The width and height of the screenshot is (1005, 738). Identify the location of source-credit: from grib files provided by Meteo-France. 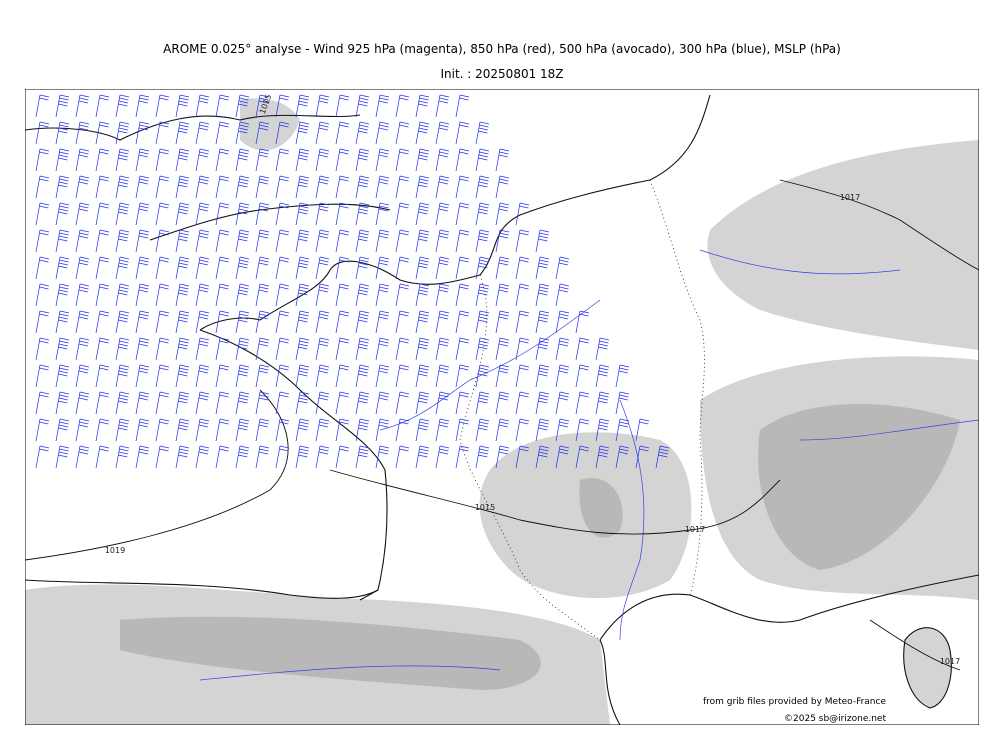
(794, 702).